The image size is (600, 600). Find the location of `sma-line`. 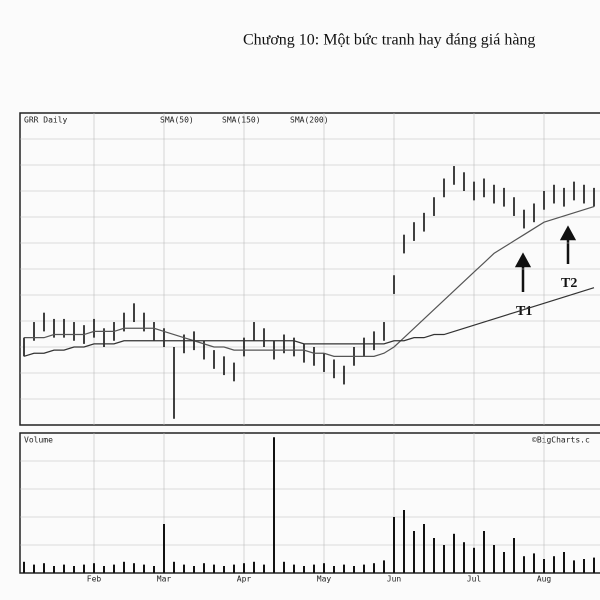

sma-line is located at coordinates (309, 322).